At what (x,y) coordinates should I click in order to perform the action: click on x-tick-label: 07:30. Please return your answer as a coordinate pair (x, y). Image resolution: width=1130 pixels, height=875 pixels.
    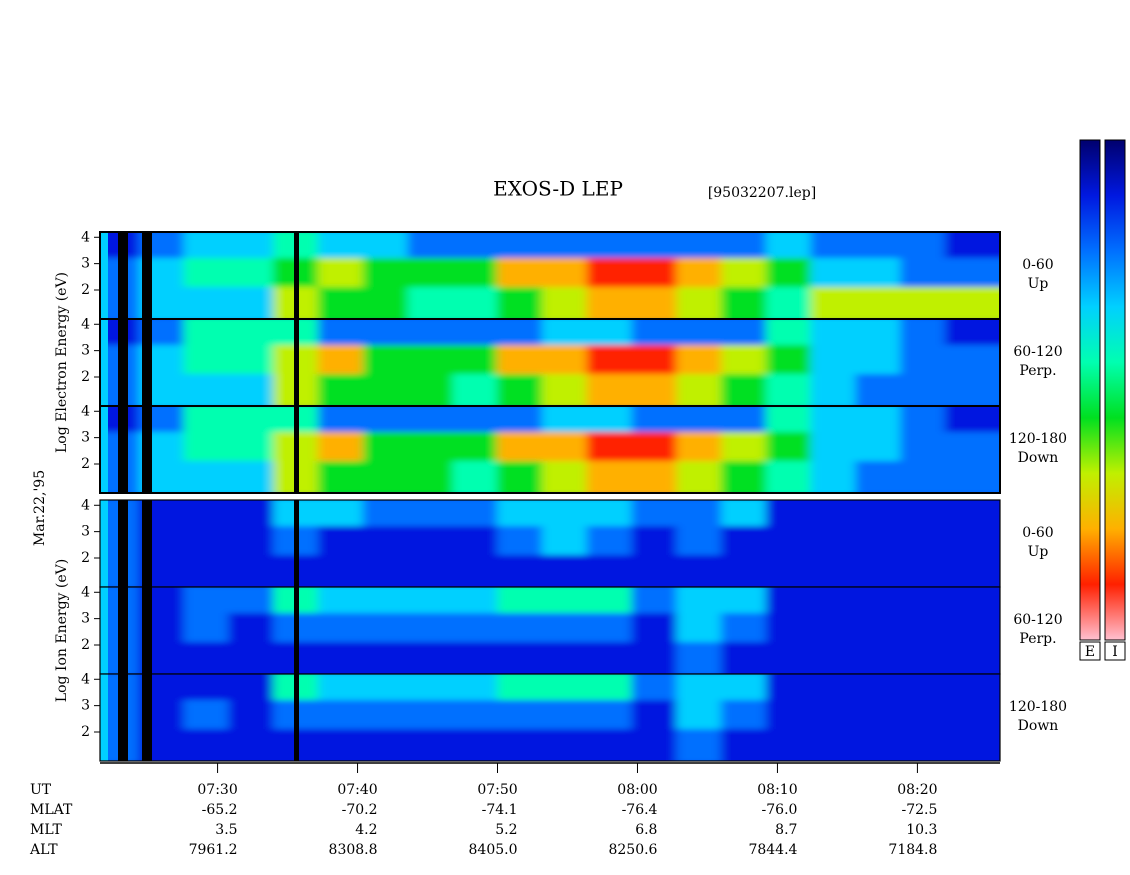
    Looking at the image, I should click on (217, 790).